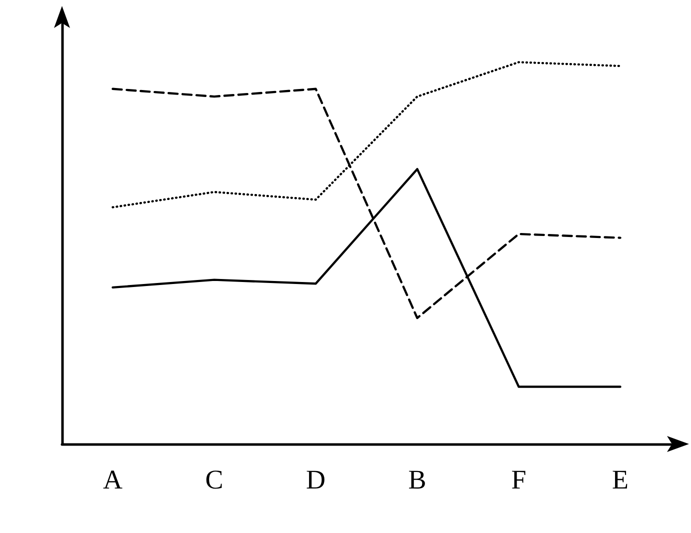 Image resolution: width=691 pixels, height=533 pixels. Describe the element at coordinates (113, 479) in the screenshot. I see `x-tick-label: A` at that location.